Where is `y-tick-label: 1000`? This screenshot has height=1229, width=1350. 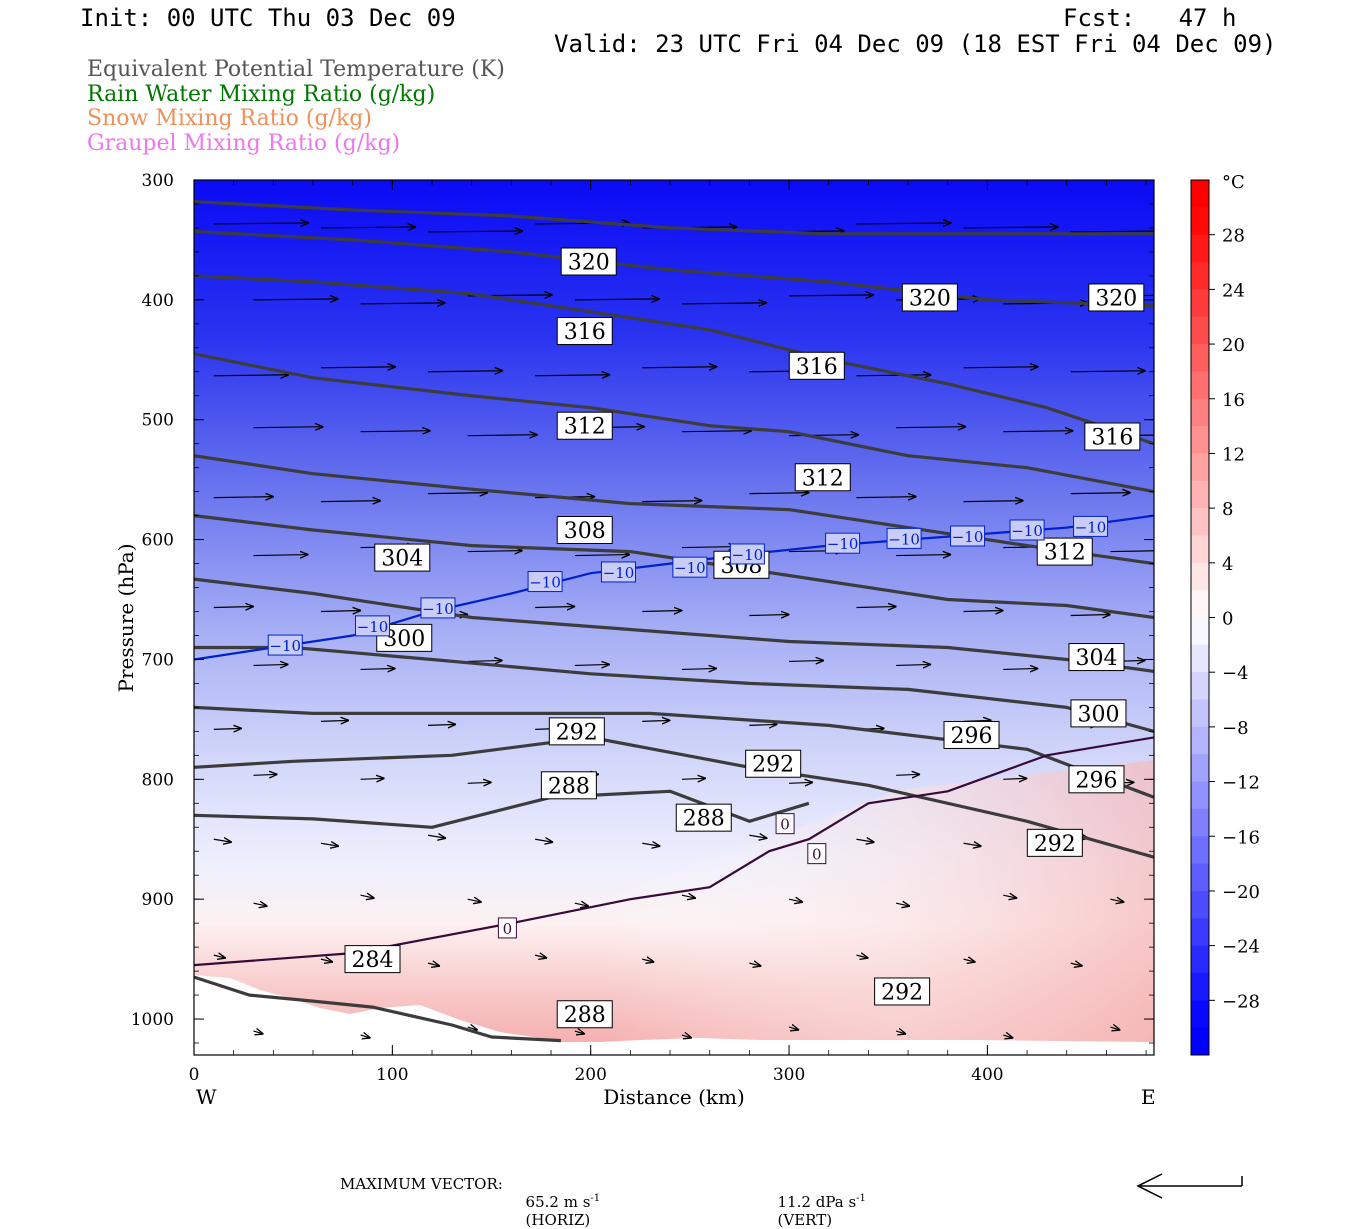
y-tick-label: 1000 is located at coordinates (152, 1020).